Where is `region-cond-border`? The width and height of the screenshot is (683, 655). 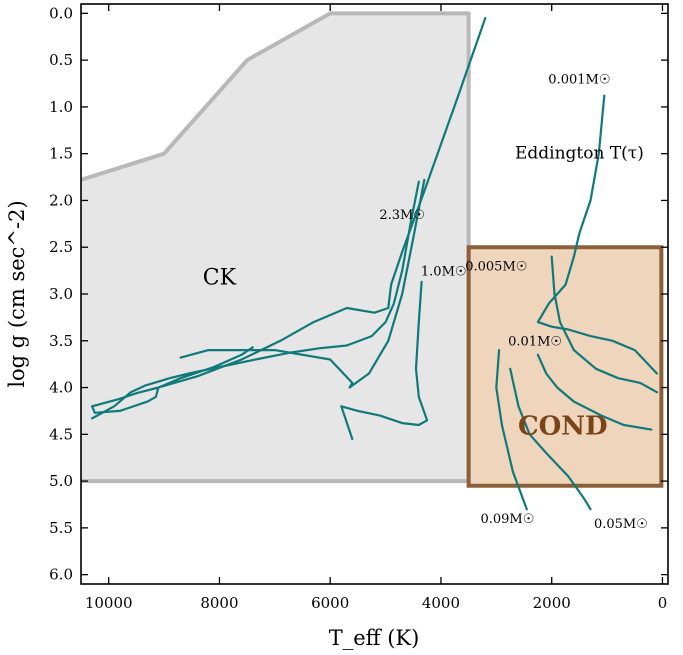 region-cond-border is located at coordinates (565, 366).